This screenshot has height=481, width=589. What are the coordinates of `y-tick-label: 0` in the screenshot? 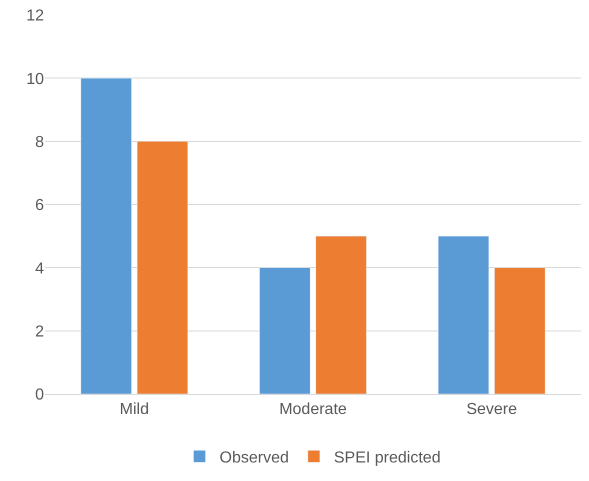 It's located at (39, 395).